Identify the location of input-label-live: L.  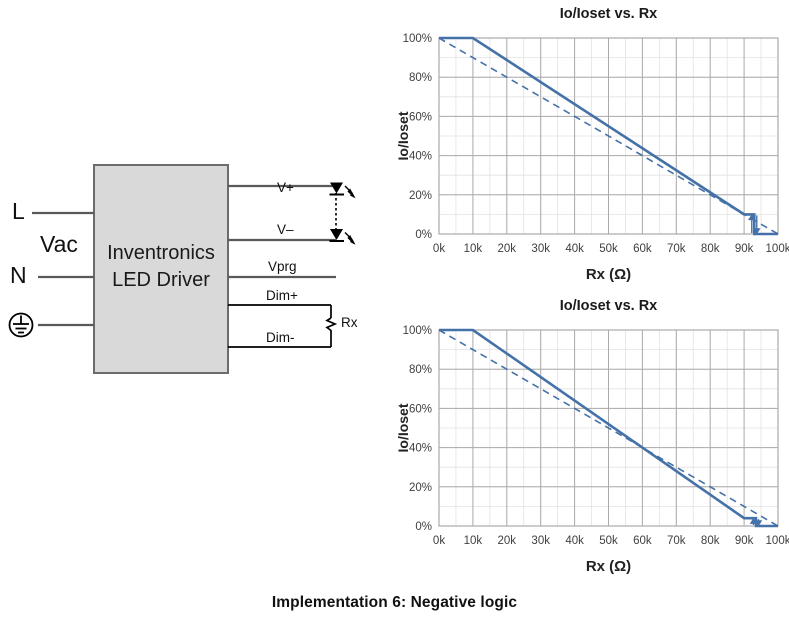
(18, 211).